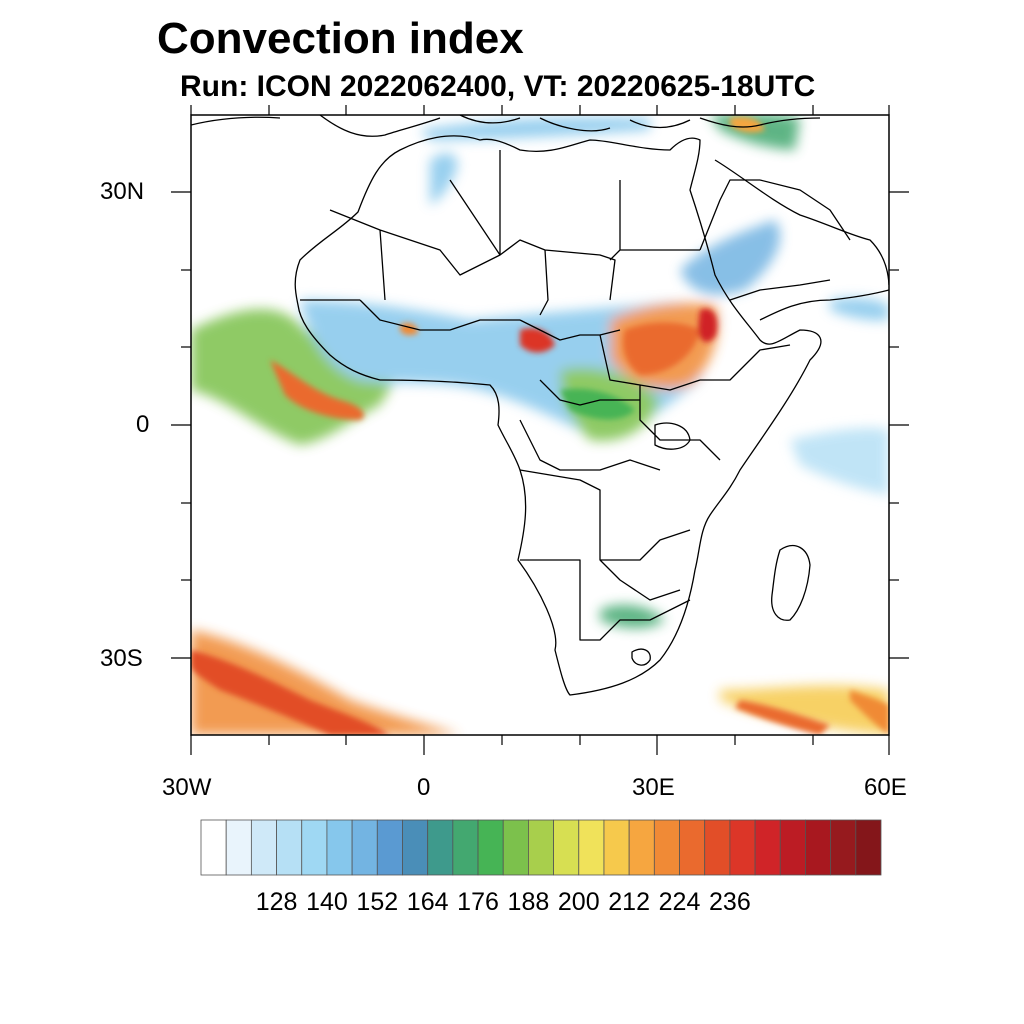 The width and height of the screenshot is (1024, 1024). Describe the element at coordinates (730, 257) in the screenshot. I see `convection-area-arabia` at that location.